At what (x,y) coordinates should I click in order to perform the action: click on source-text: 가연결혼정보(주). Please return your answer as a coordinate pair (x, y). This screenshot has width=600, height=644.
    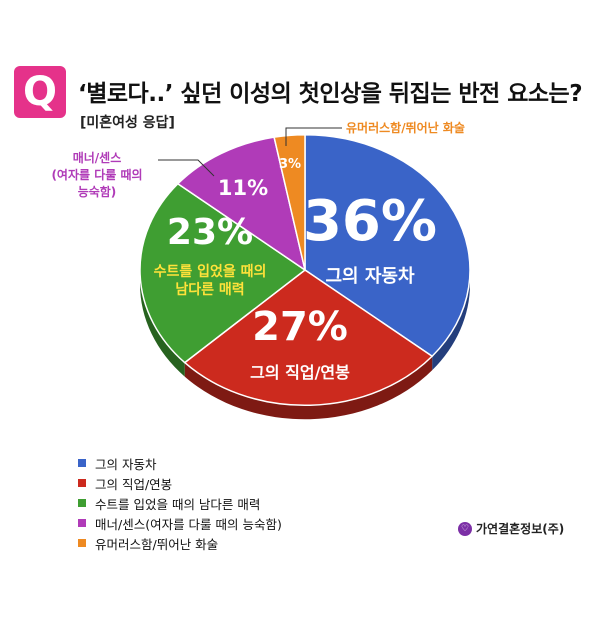
    Looking at the image, I should click on (520, 529).